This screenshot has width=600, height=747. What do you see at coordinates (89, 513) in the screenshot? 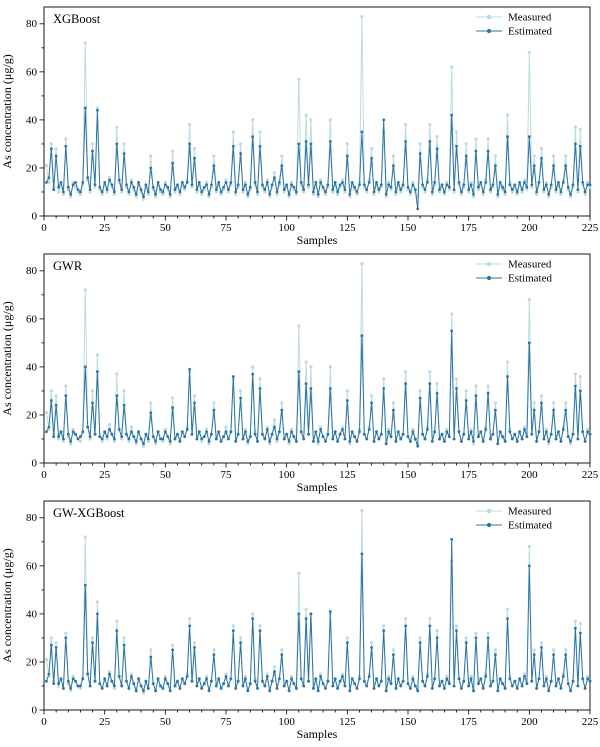
I see `chart-title: GW-XGBoost` at bounding box center [89, 513].